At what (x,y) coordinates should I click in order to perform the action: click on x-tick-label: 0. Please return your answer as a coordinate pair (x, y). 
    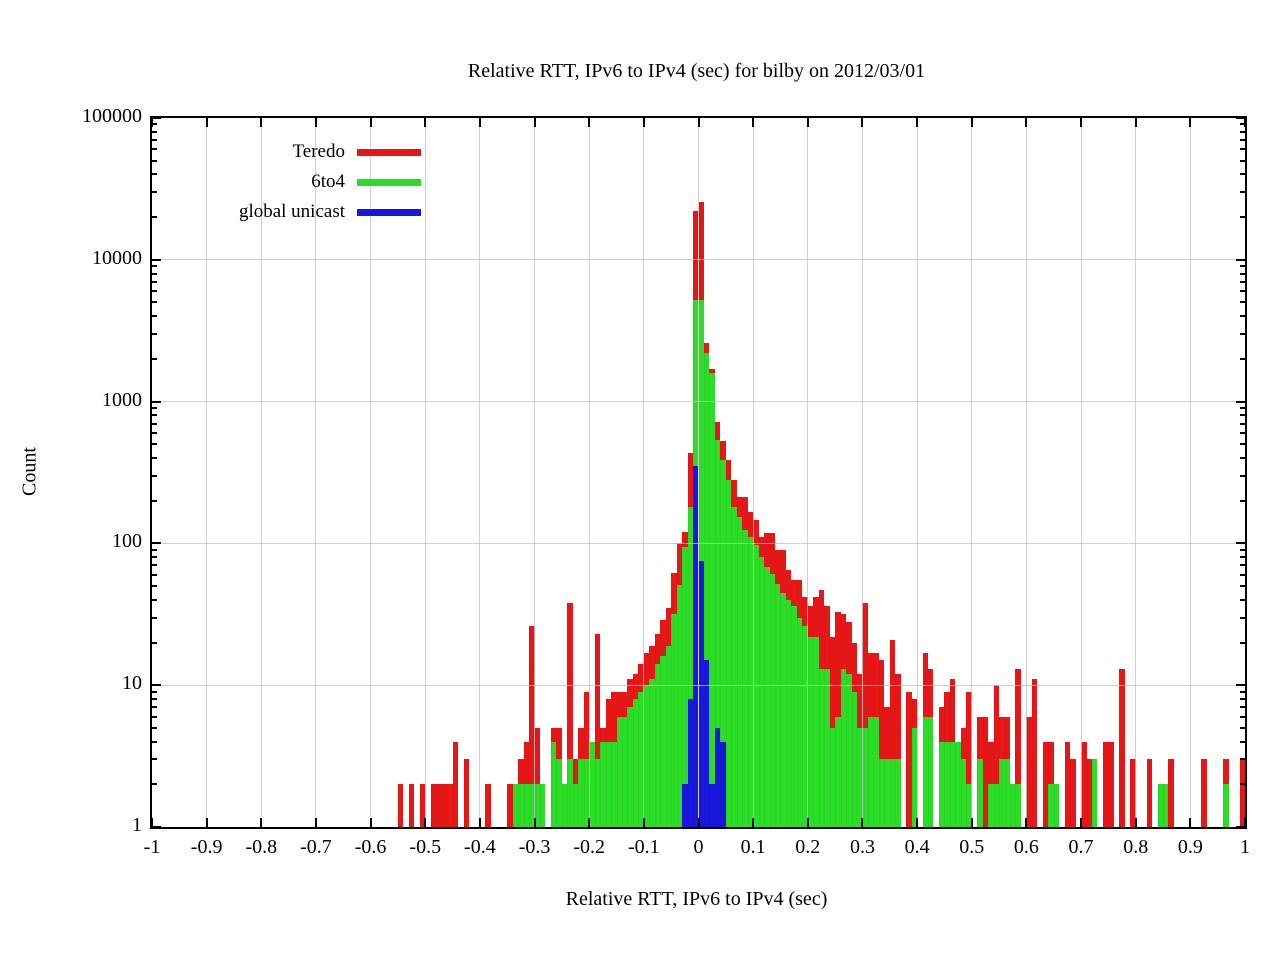
    Looking at the image, I should click on (698, 847).